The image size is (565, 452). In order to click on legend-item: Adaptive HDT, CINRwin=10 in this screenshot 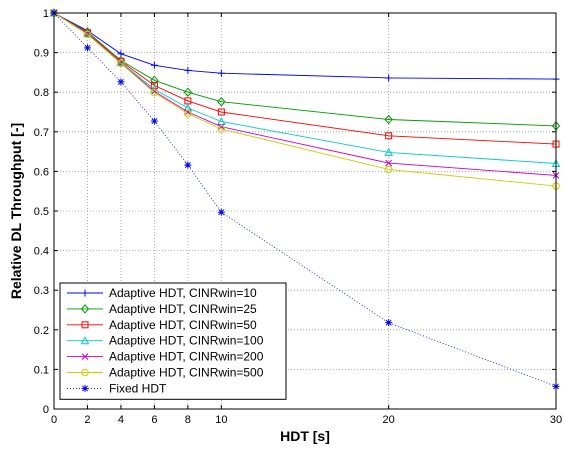, I will do `click(162, 293)`.